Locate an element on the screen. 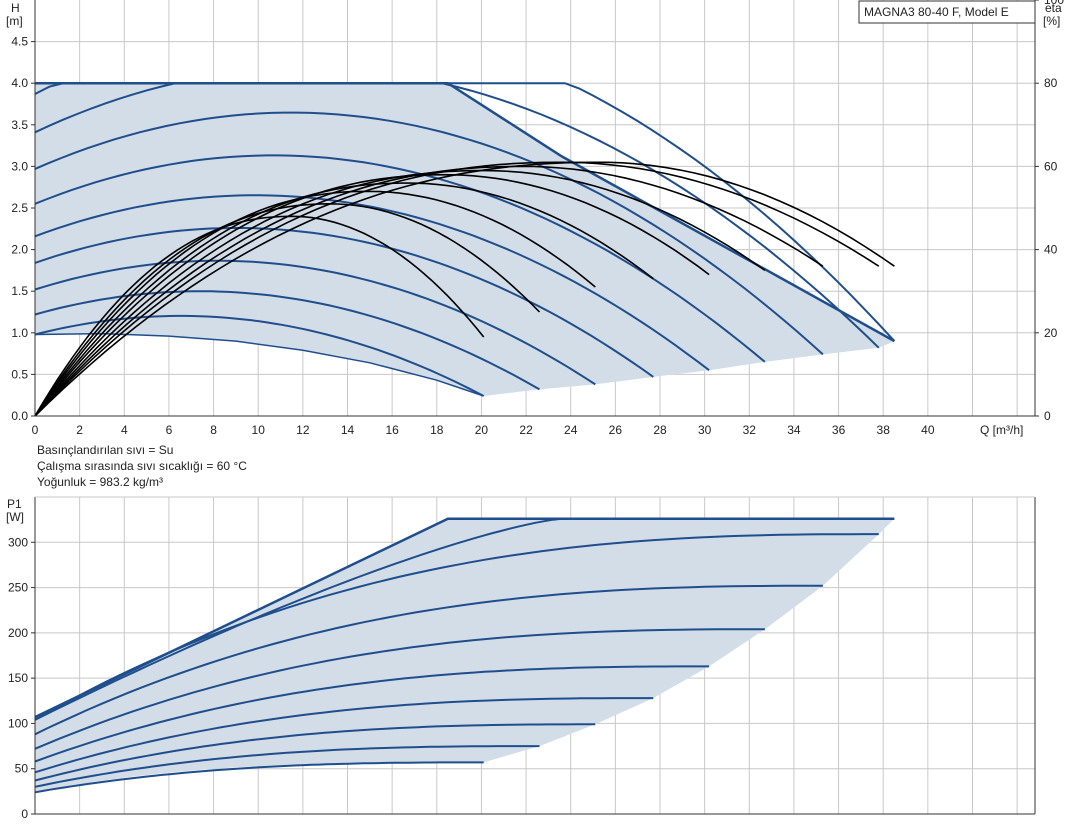 The image size is (1071, 838). h-axis-unit: [m] is located at coordinates (14, 21).